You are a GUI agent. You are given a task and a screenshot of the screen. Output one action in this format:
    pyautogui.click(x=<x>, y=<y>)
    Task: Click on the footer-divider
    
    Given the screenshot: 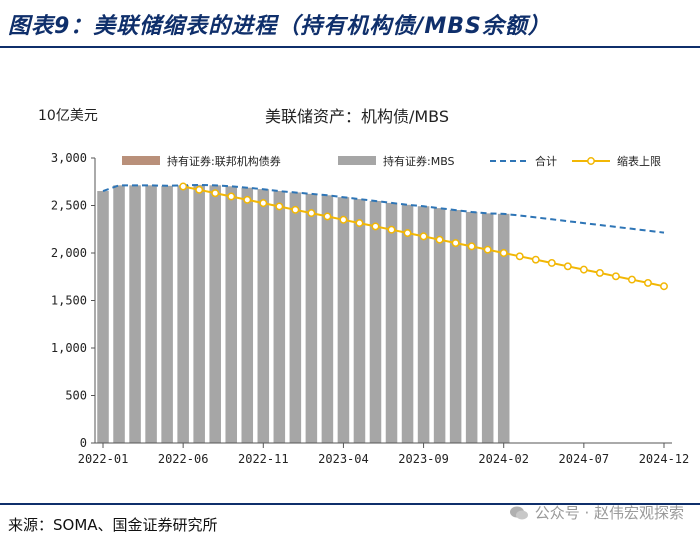 What is the action you would take?
    pyautogui.click(x=350, y=504)
    